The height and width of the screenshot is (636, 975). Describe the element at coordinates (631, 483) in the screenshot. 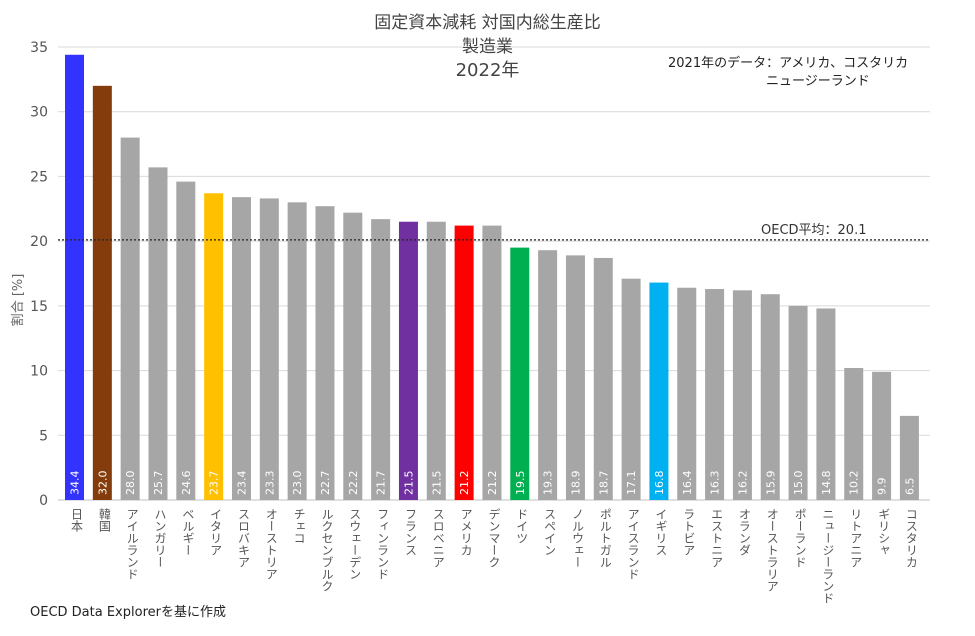

I see `value-label: 17.1` at that location.